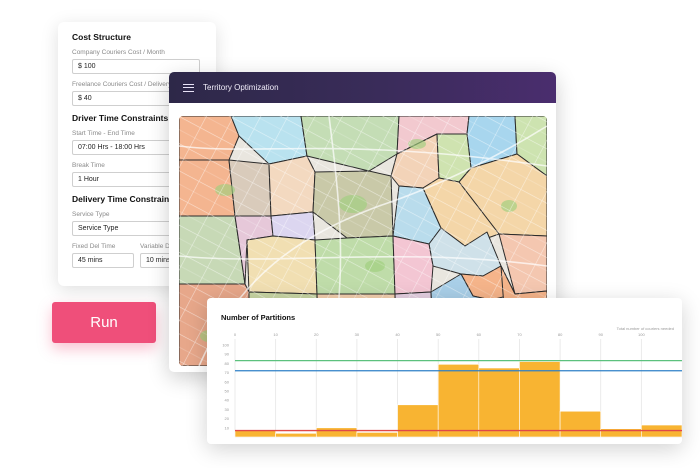  I want to click on chart-note: Total number of couriers needed, so click(645, 328).